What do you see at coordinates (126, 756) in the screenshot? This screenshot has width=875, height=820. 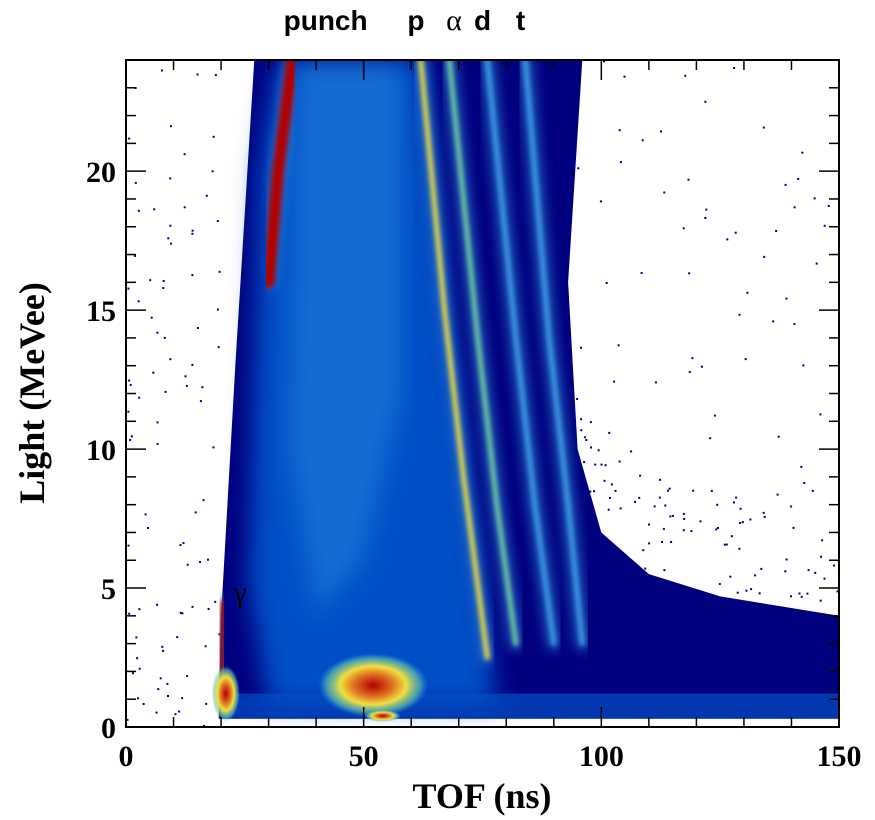 I see `x-tick-label: 0` at bounding box center [126, 756].